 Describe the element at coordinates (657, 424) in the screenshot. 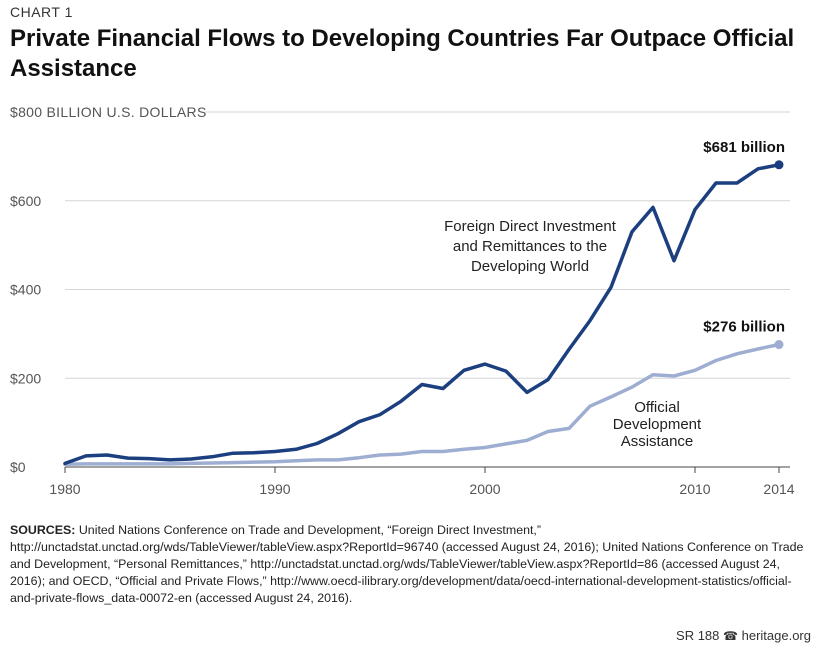

I see `oda-series-label: Development` at that location.